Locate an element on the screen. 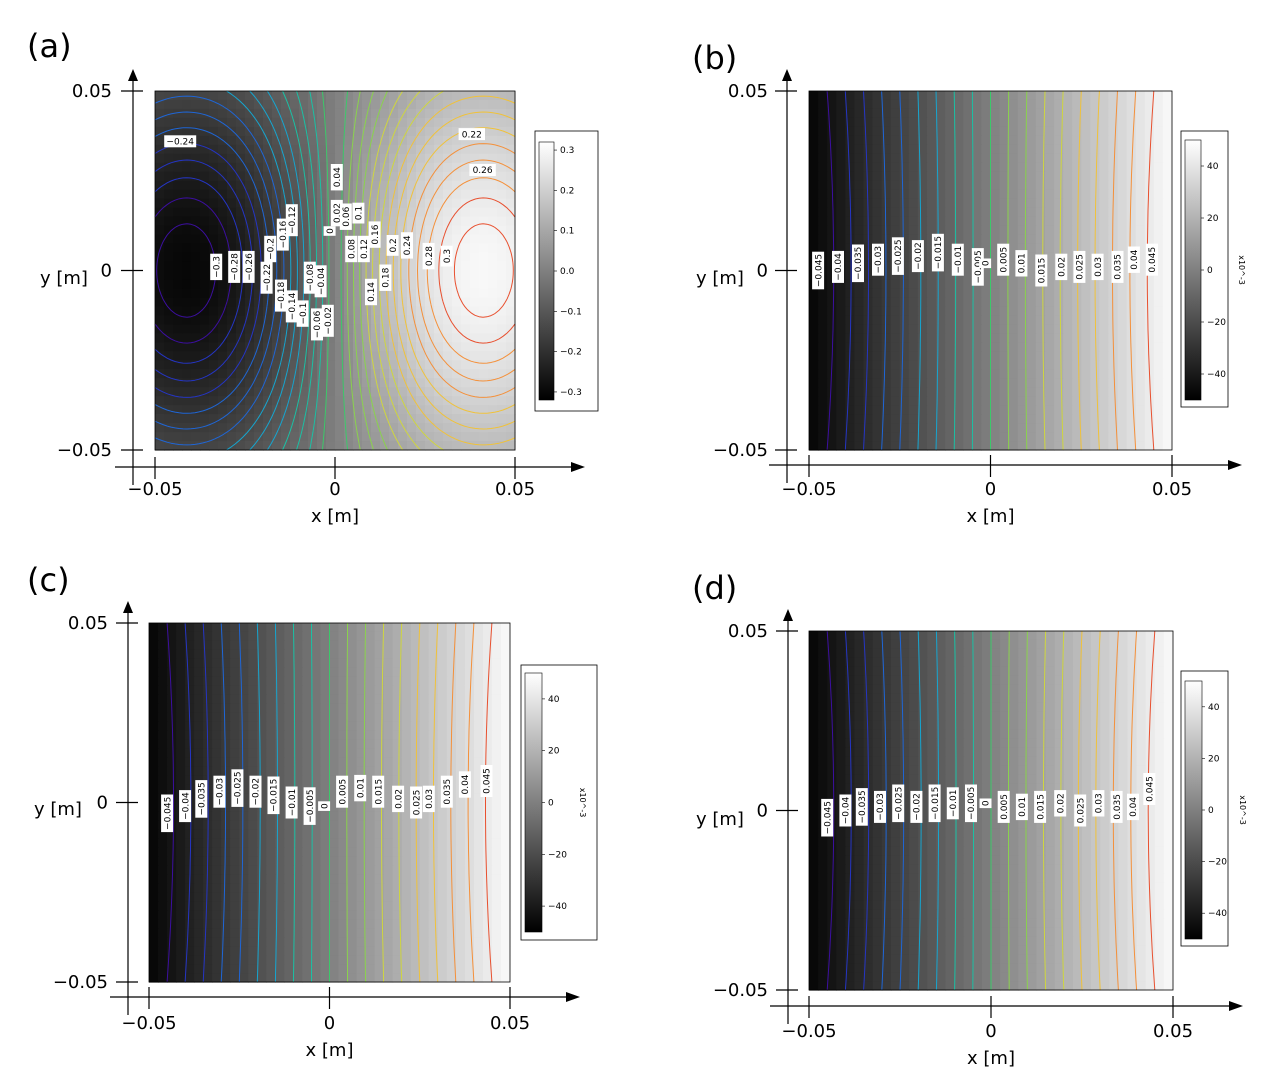 This screenshot has height=1088, width=1270. contour-label: 0 is located at coordinates (329, 231).